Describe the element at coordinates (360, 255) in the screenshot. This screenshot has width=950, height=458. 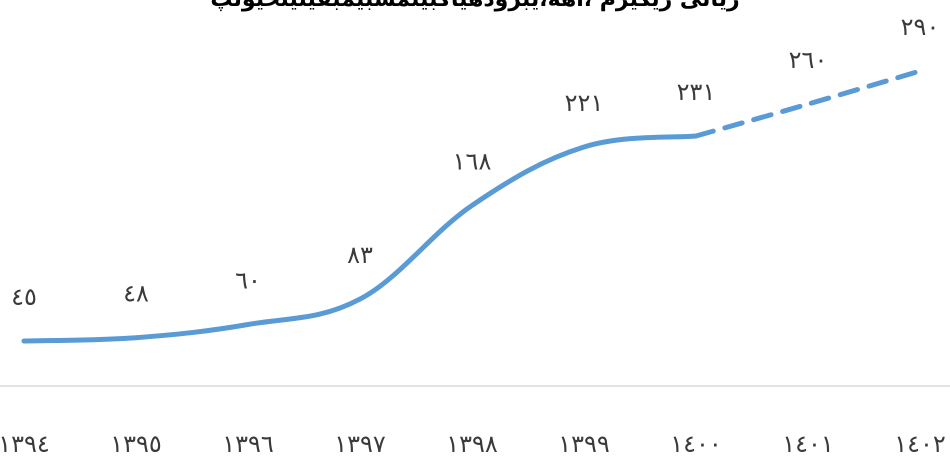
I see `data-label: ۸۳` at that location.